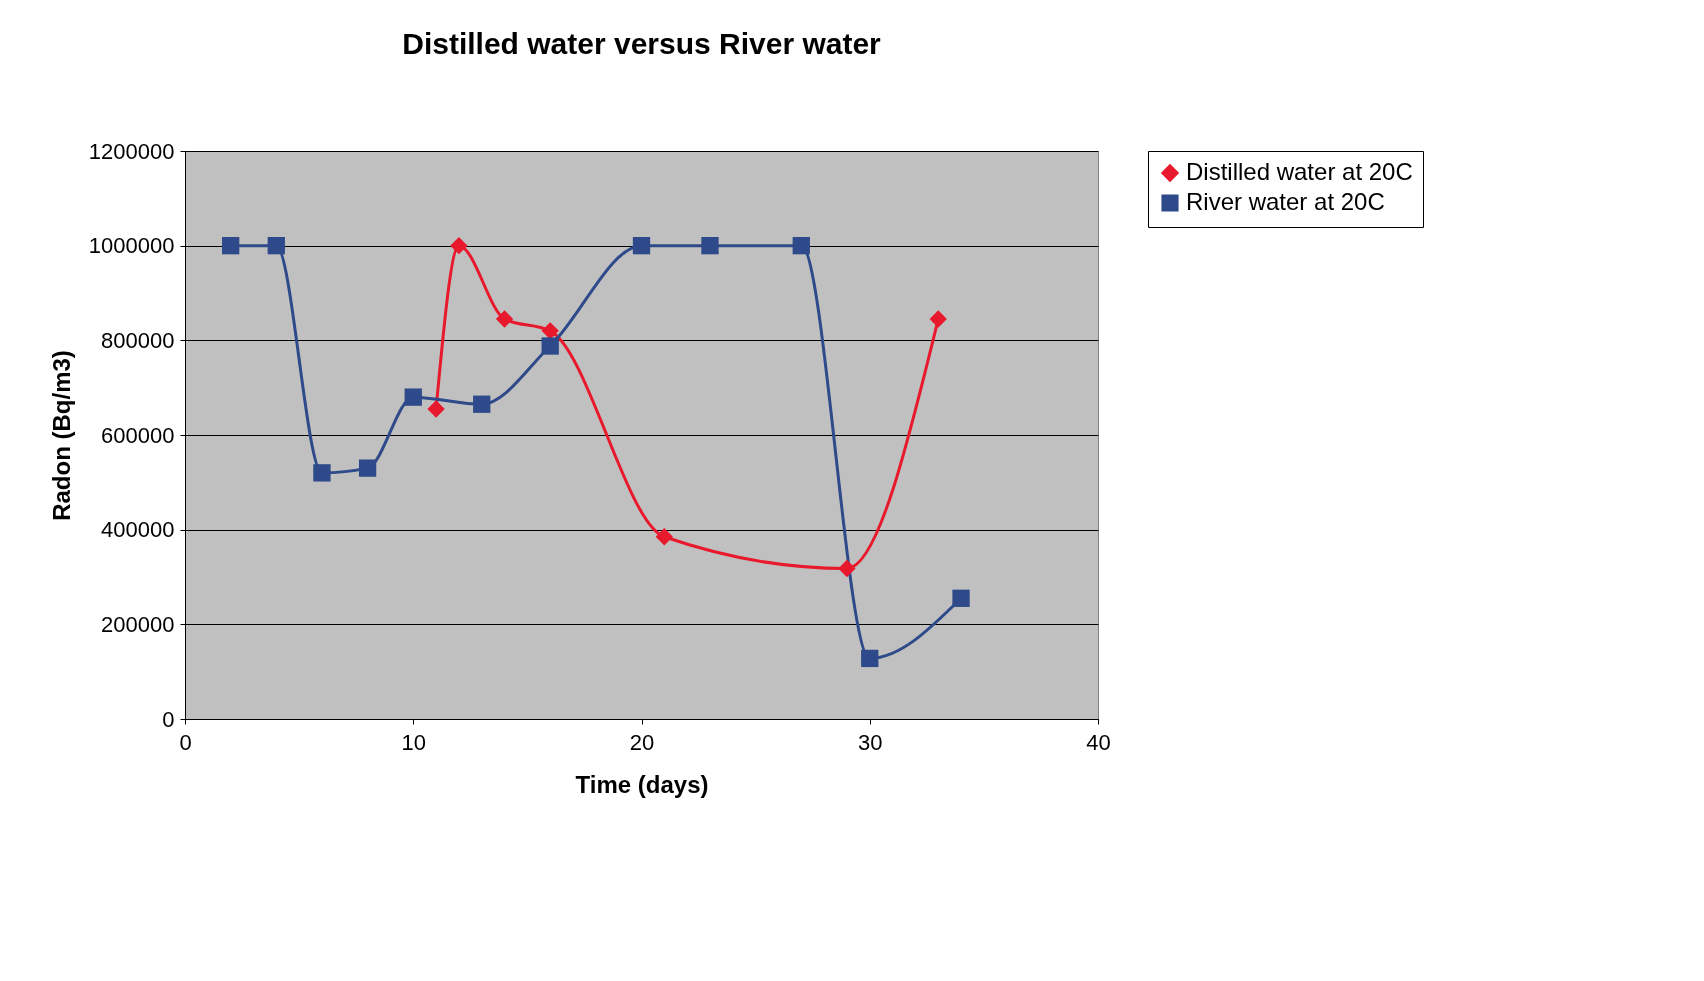 This screenshot has width=1704, height=981. I want to click on y-tick-label: 1000000, so click(131, 246).